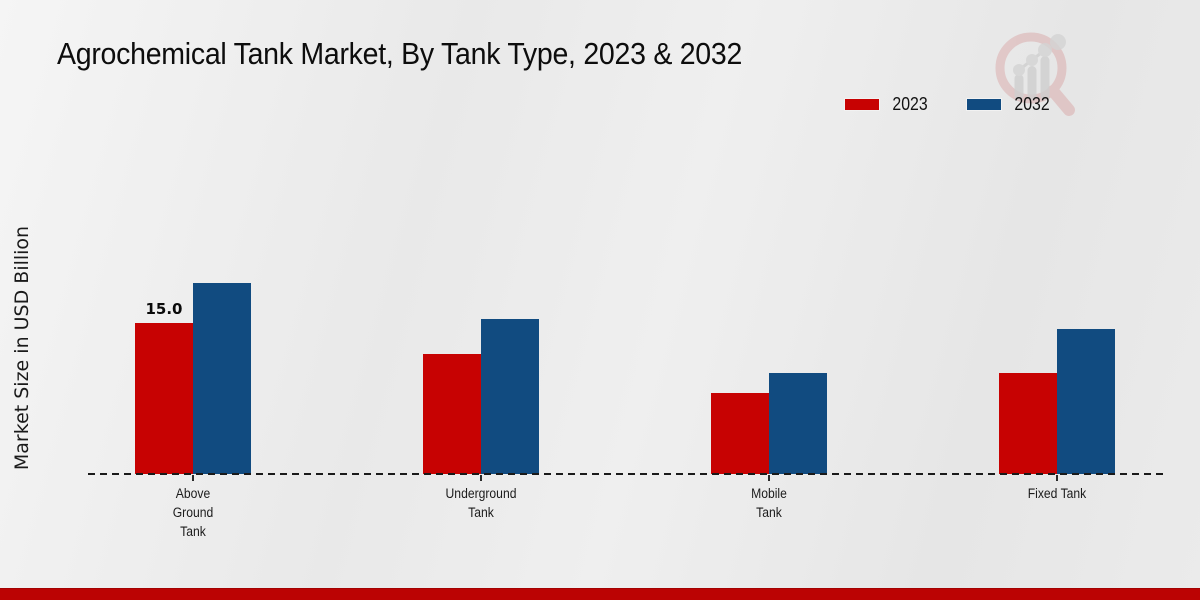 The image size is (1200, 600). Describe the element at coordinates (193, 512) in the screenshot. I see `x-axis-label-above-ground-tank: Above Ground Tank` at that location.